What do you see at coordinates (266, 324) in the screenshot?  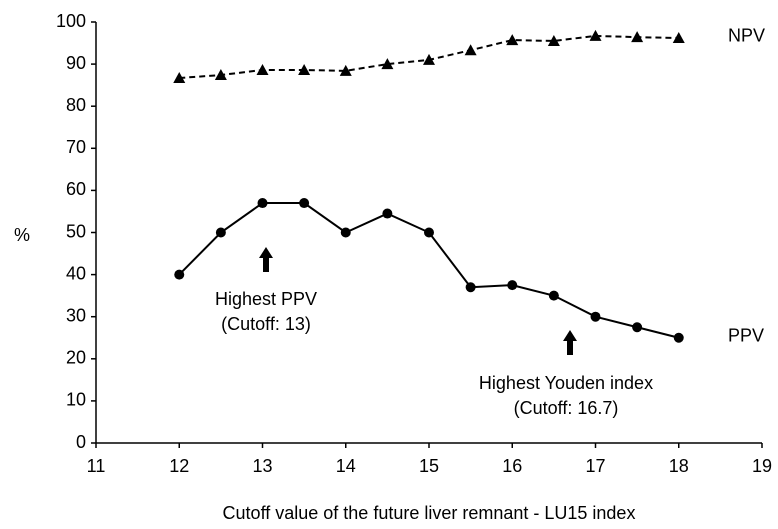 I see `annotation: (Cutoff: 13)` at bounding box center [266, 324].